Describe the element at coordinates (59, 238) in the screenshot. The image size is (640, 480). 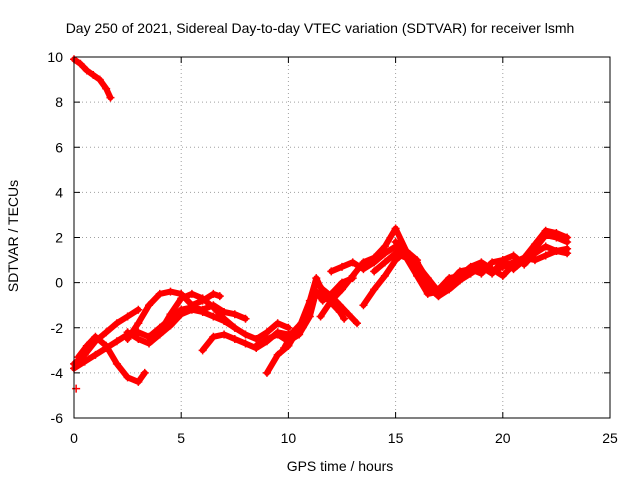
I see `y-tick-label: 2` at that location.